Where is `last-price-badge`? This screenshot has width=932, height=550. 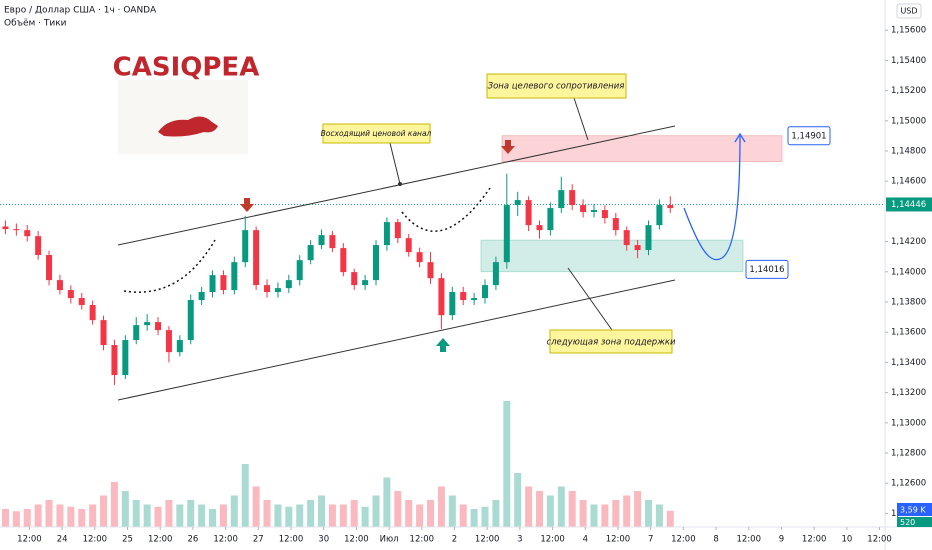
last-price-badge is located at coordinates (909, 204).